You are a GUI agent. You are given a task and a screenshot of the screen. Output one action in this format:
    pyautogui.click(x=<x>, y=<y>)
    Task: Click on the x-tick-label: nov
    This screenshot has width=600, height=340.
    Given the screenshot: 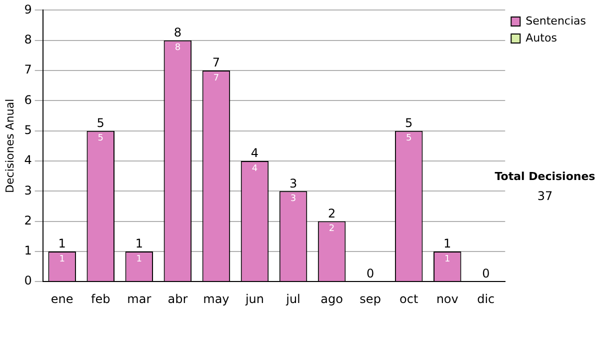 What is the action you would take?
    pyautogui.click(x=447, y=299)
    